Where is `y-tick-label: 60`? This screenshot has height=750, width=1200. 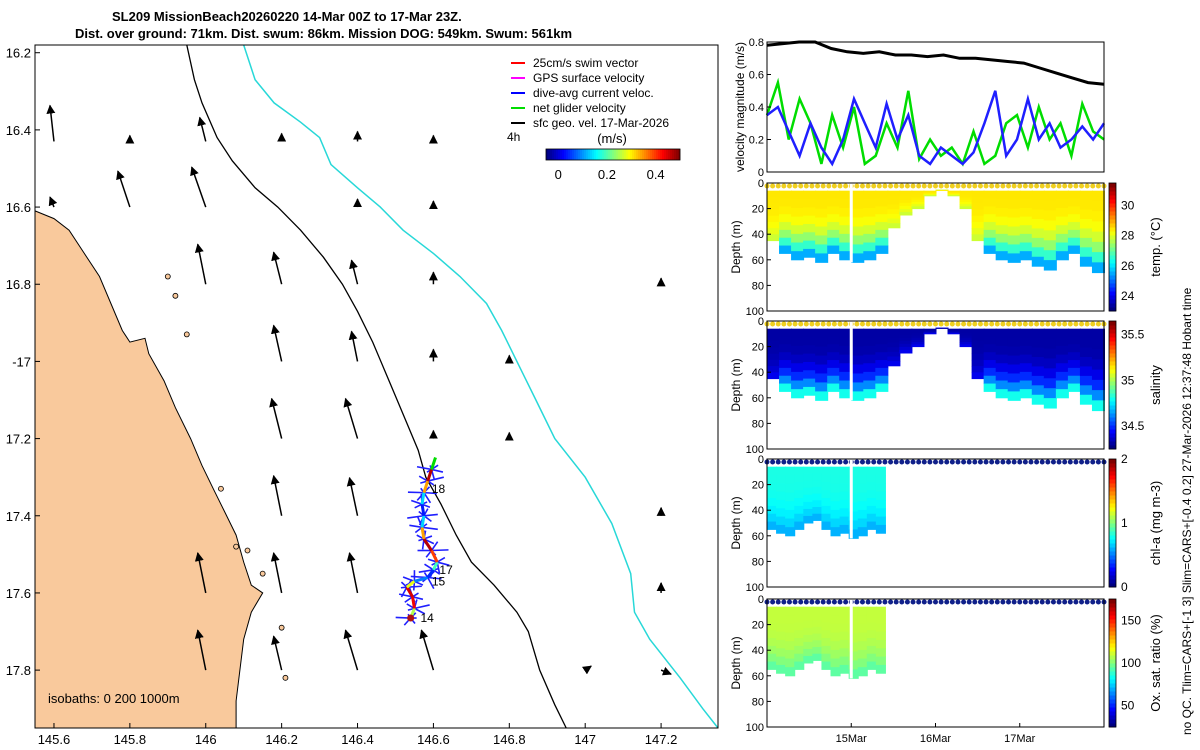
y-tick-label: 60 is located at coordinates (758, 537).